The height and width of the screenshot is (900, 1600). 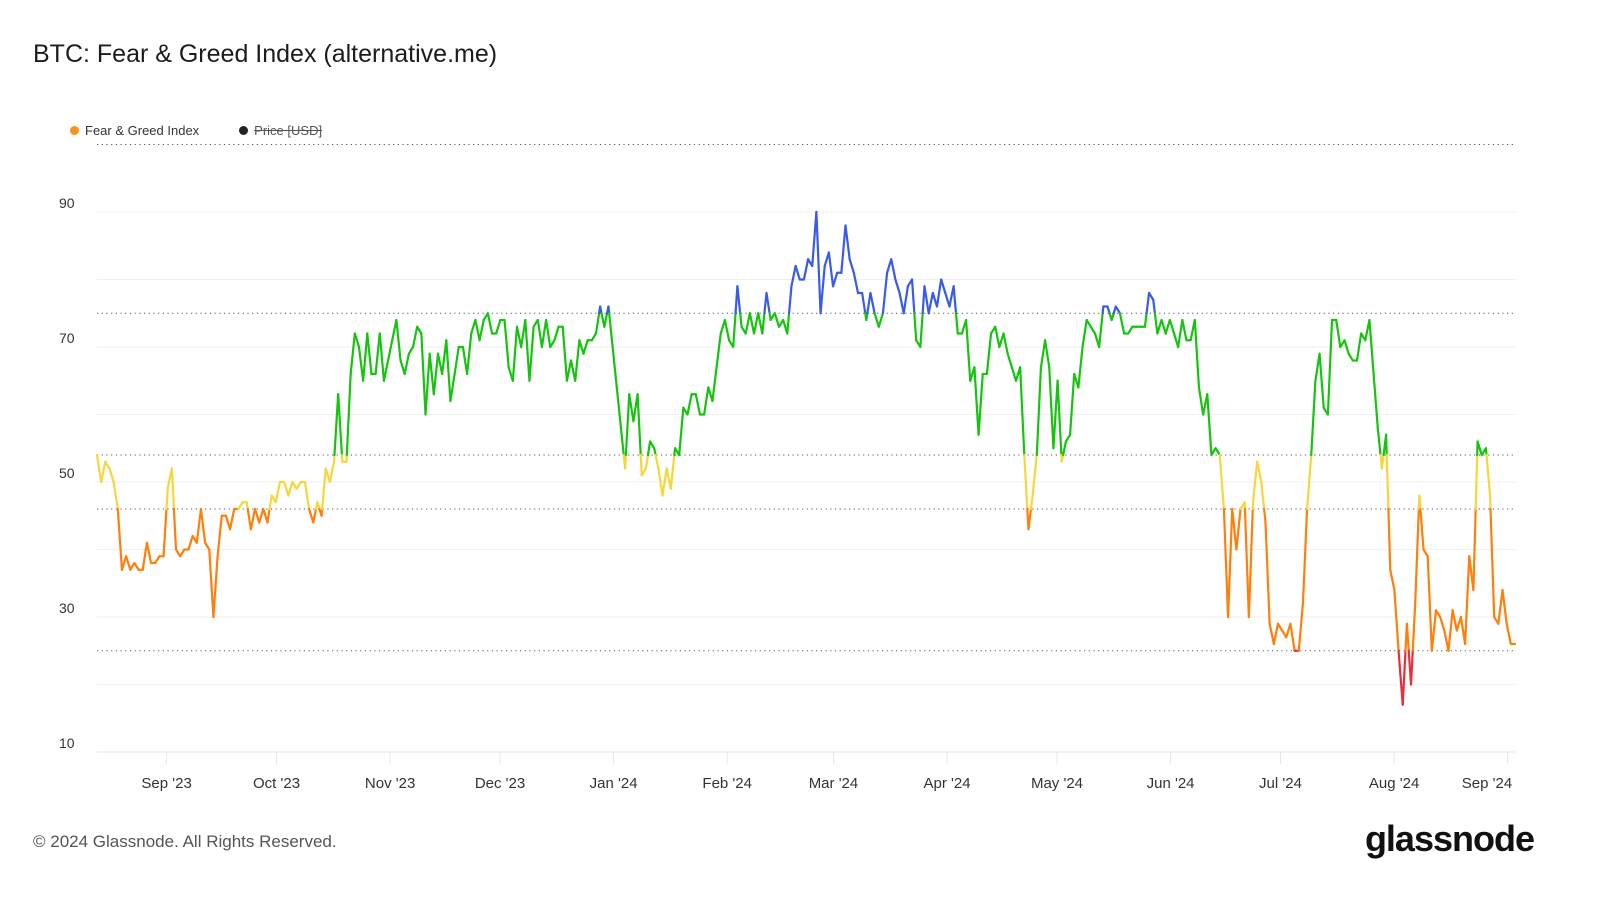 I want to click on x-tick-label: Dec '23, so click(x=500, y=783).